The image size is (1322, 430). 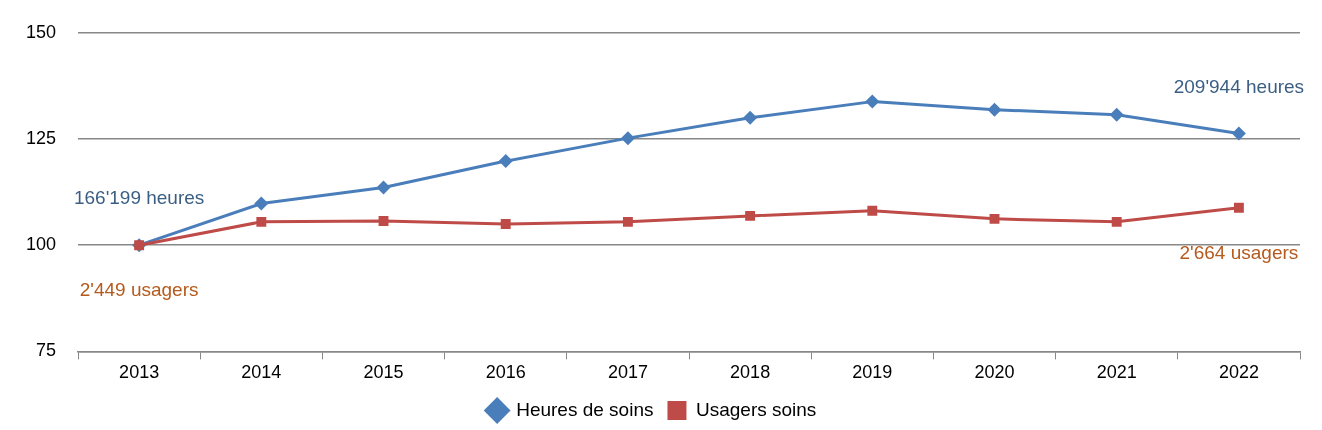 What do you see at coordinates (383, 372) in the screenshot?
I see `x-tick-label: 2015` at bounding box center [383, 372].